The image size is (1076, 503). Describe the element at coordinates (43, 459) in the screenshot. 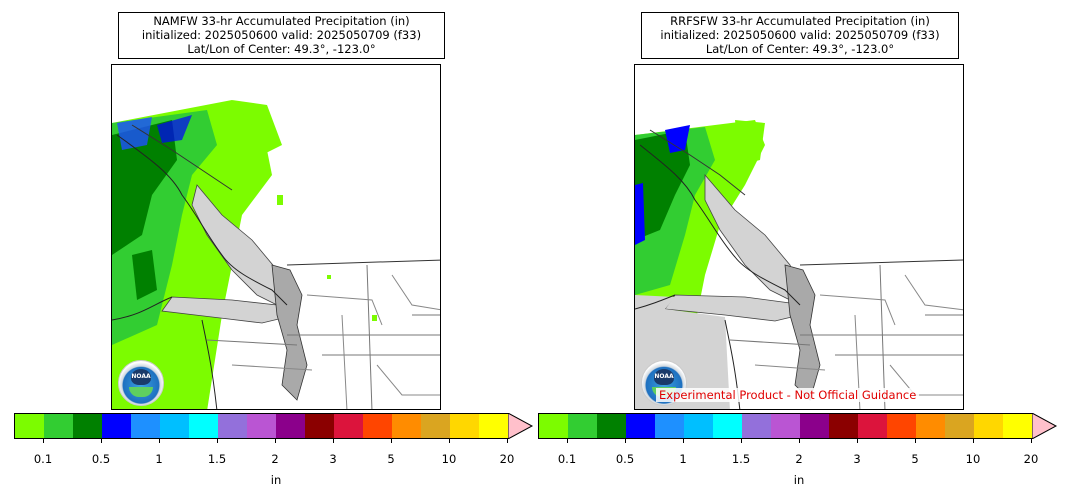

I see `left-colorbar-tick-label: 0.1` at that location.